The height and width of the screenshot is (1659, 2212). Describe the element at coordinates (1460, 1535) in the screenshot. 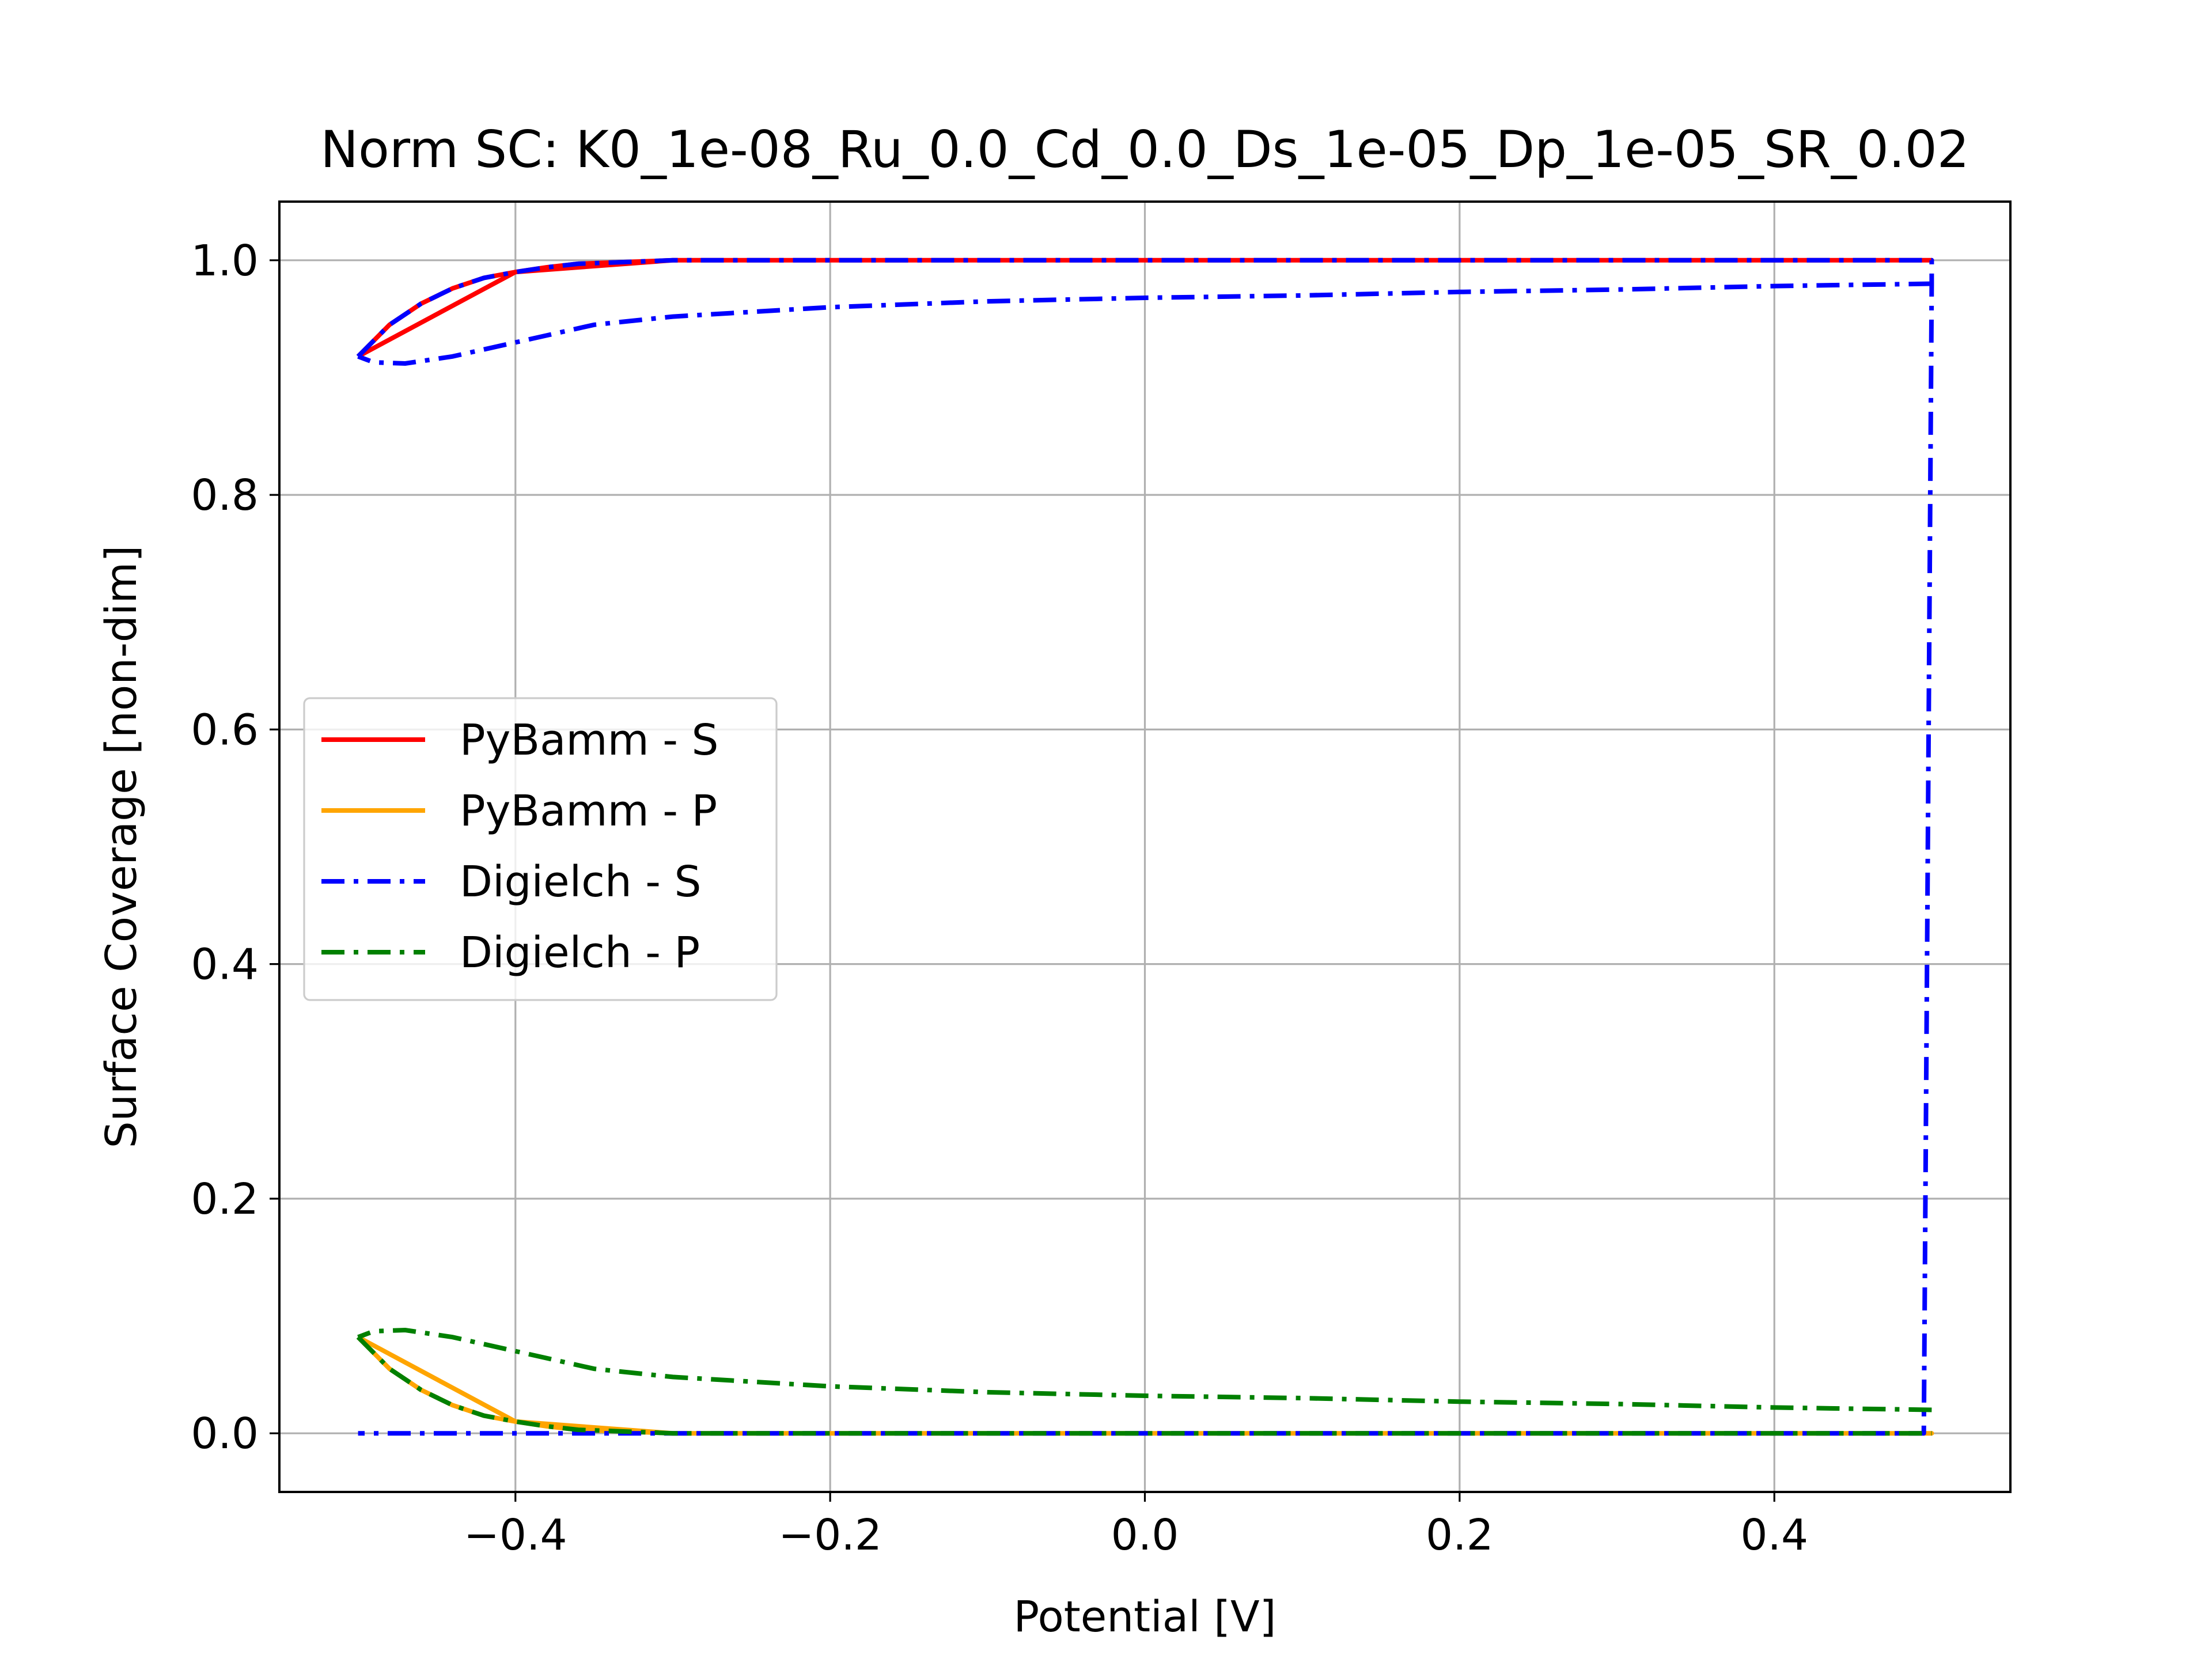

I see `x-tick-label: 0.2` at that location.